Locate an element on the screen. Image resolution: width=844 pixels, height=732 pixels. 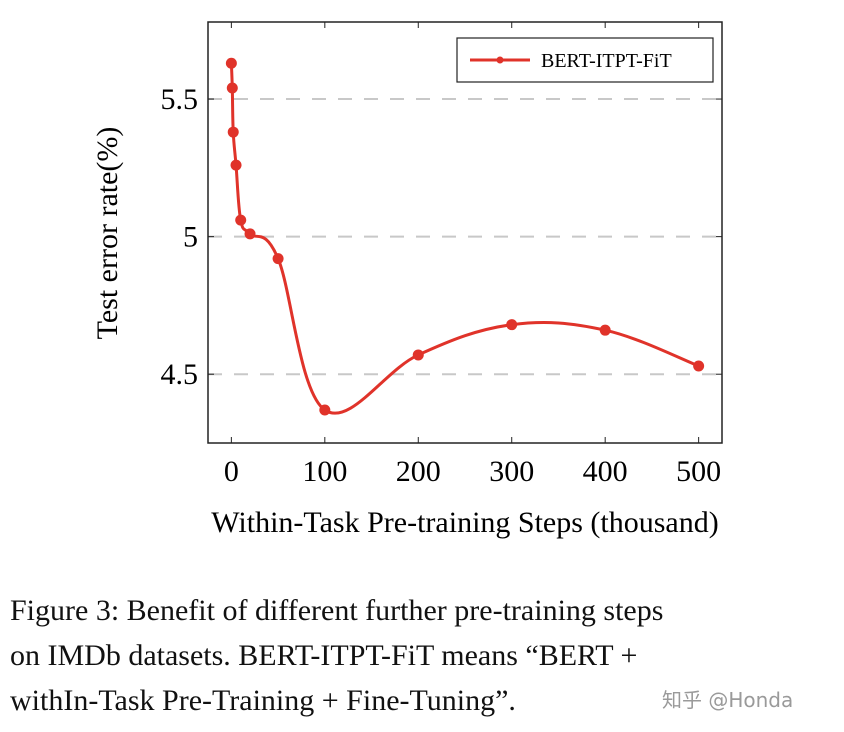
x-tick-label: 200 is located at coordinates (418, 471).